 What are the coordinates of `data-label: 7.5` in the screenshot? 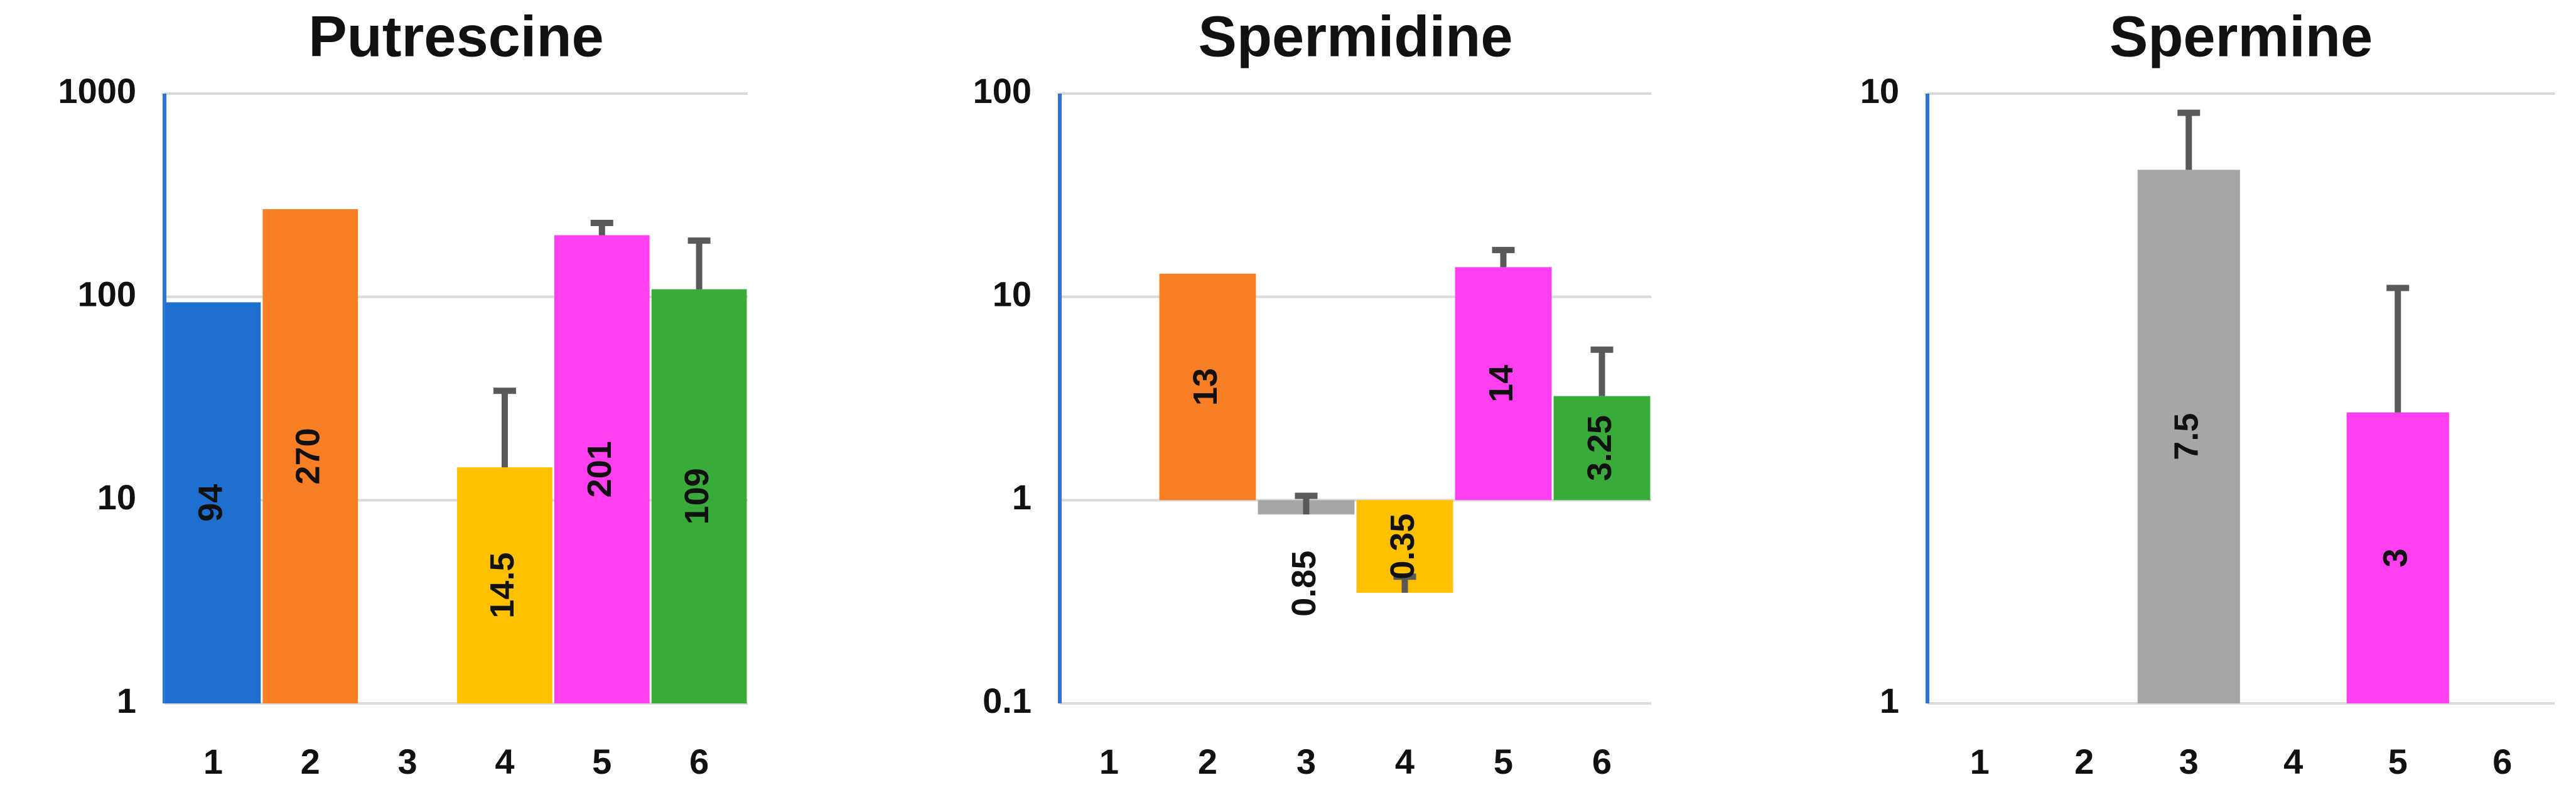 It's located at (2187, 436).